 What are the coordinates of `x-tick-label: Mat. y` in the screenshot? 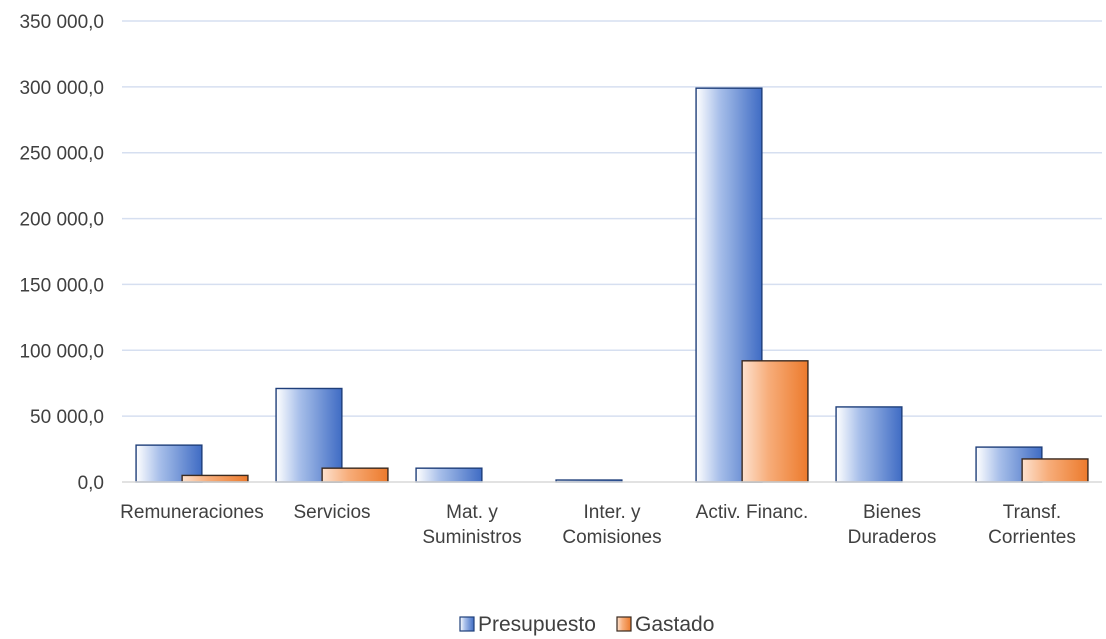 It's located at (472, 512).